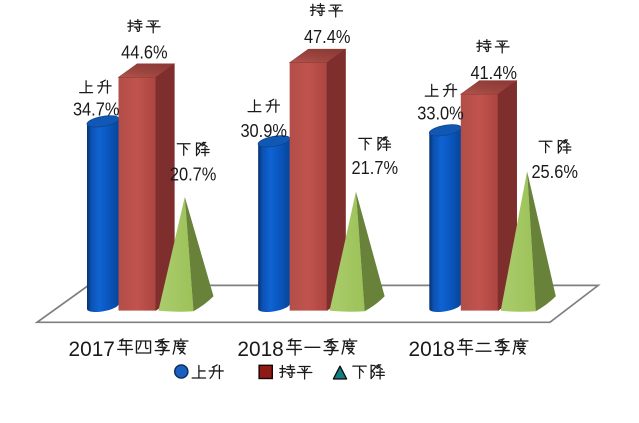 This screenshot has height=423, width=639. Describe the element at coordinates (493, 73) in the screenshot. I see `svg-text: 41.4%` at that location.